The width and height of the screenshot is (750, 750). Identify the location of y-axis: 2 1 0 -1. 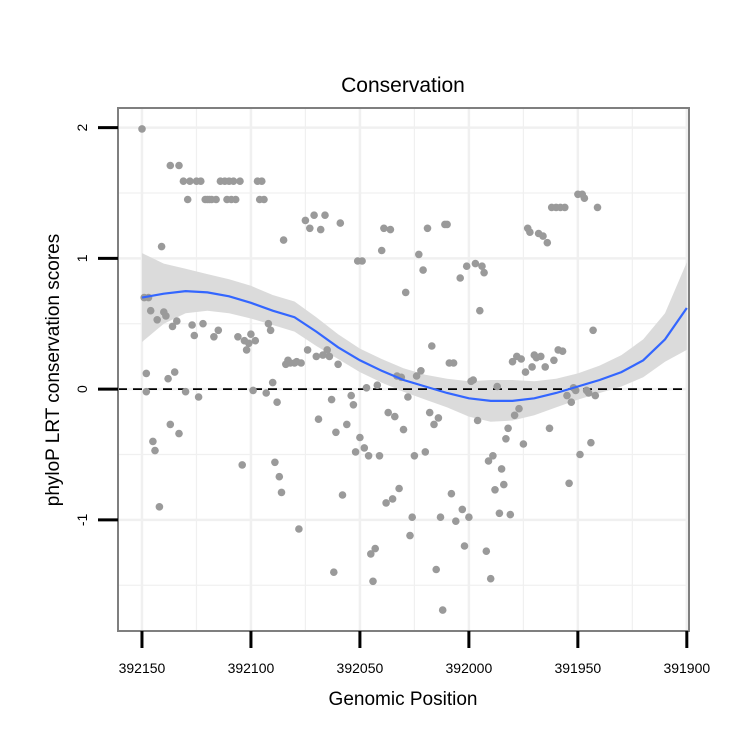
(96, 324).